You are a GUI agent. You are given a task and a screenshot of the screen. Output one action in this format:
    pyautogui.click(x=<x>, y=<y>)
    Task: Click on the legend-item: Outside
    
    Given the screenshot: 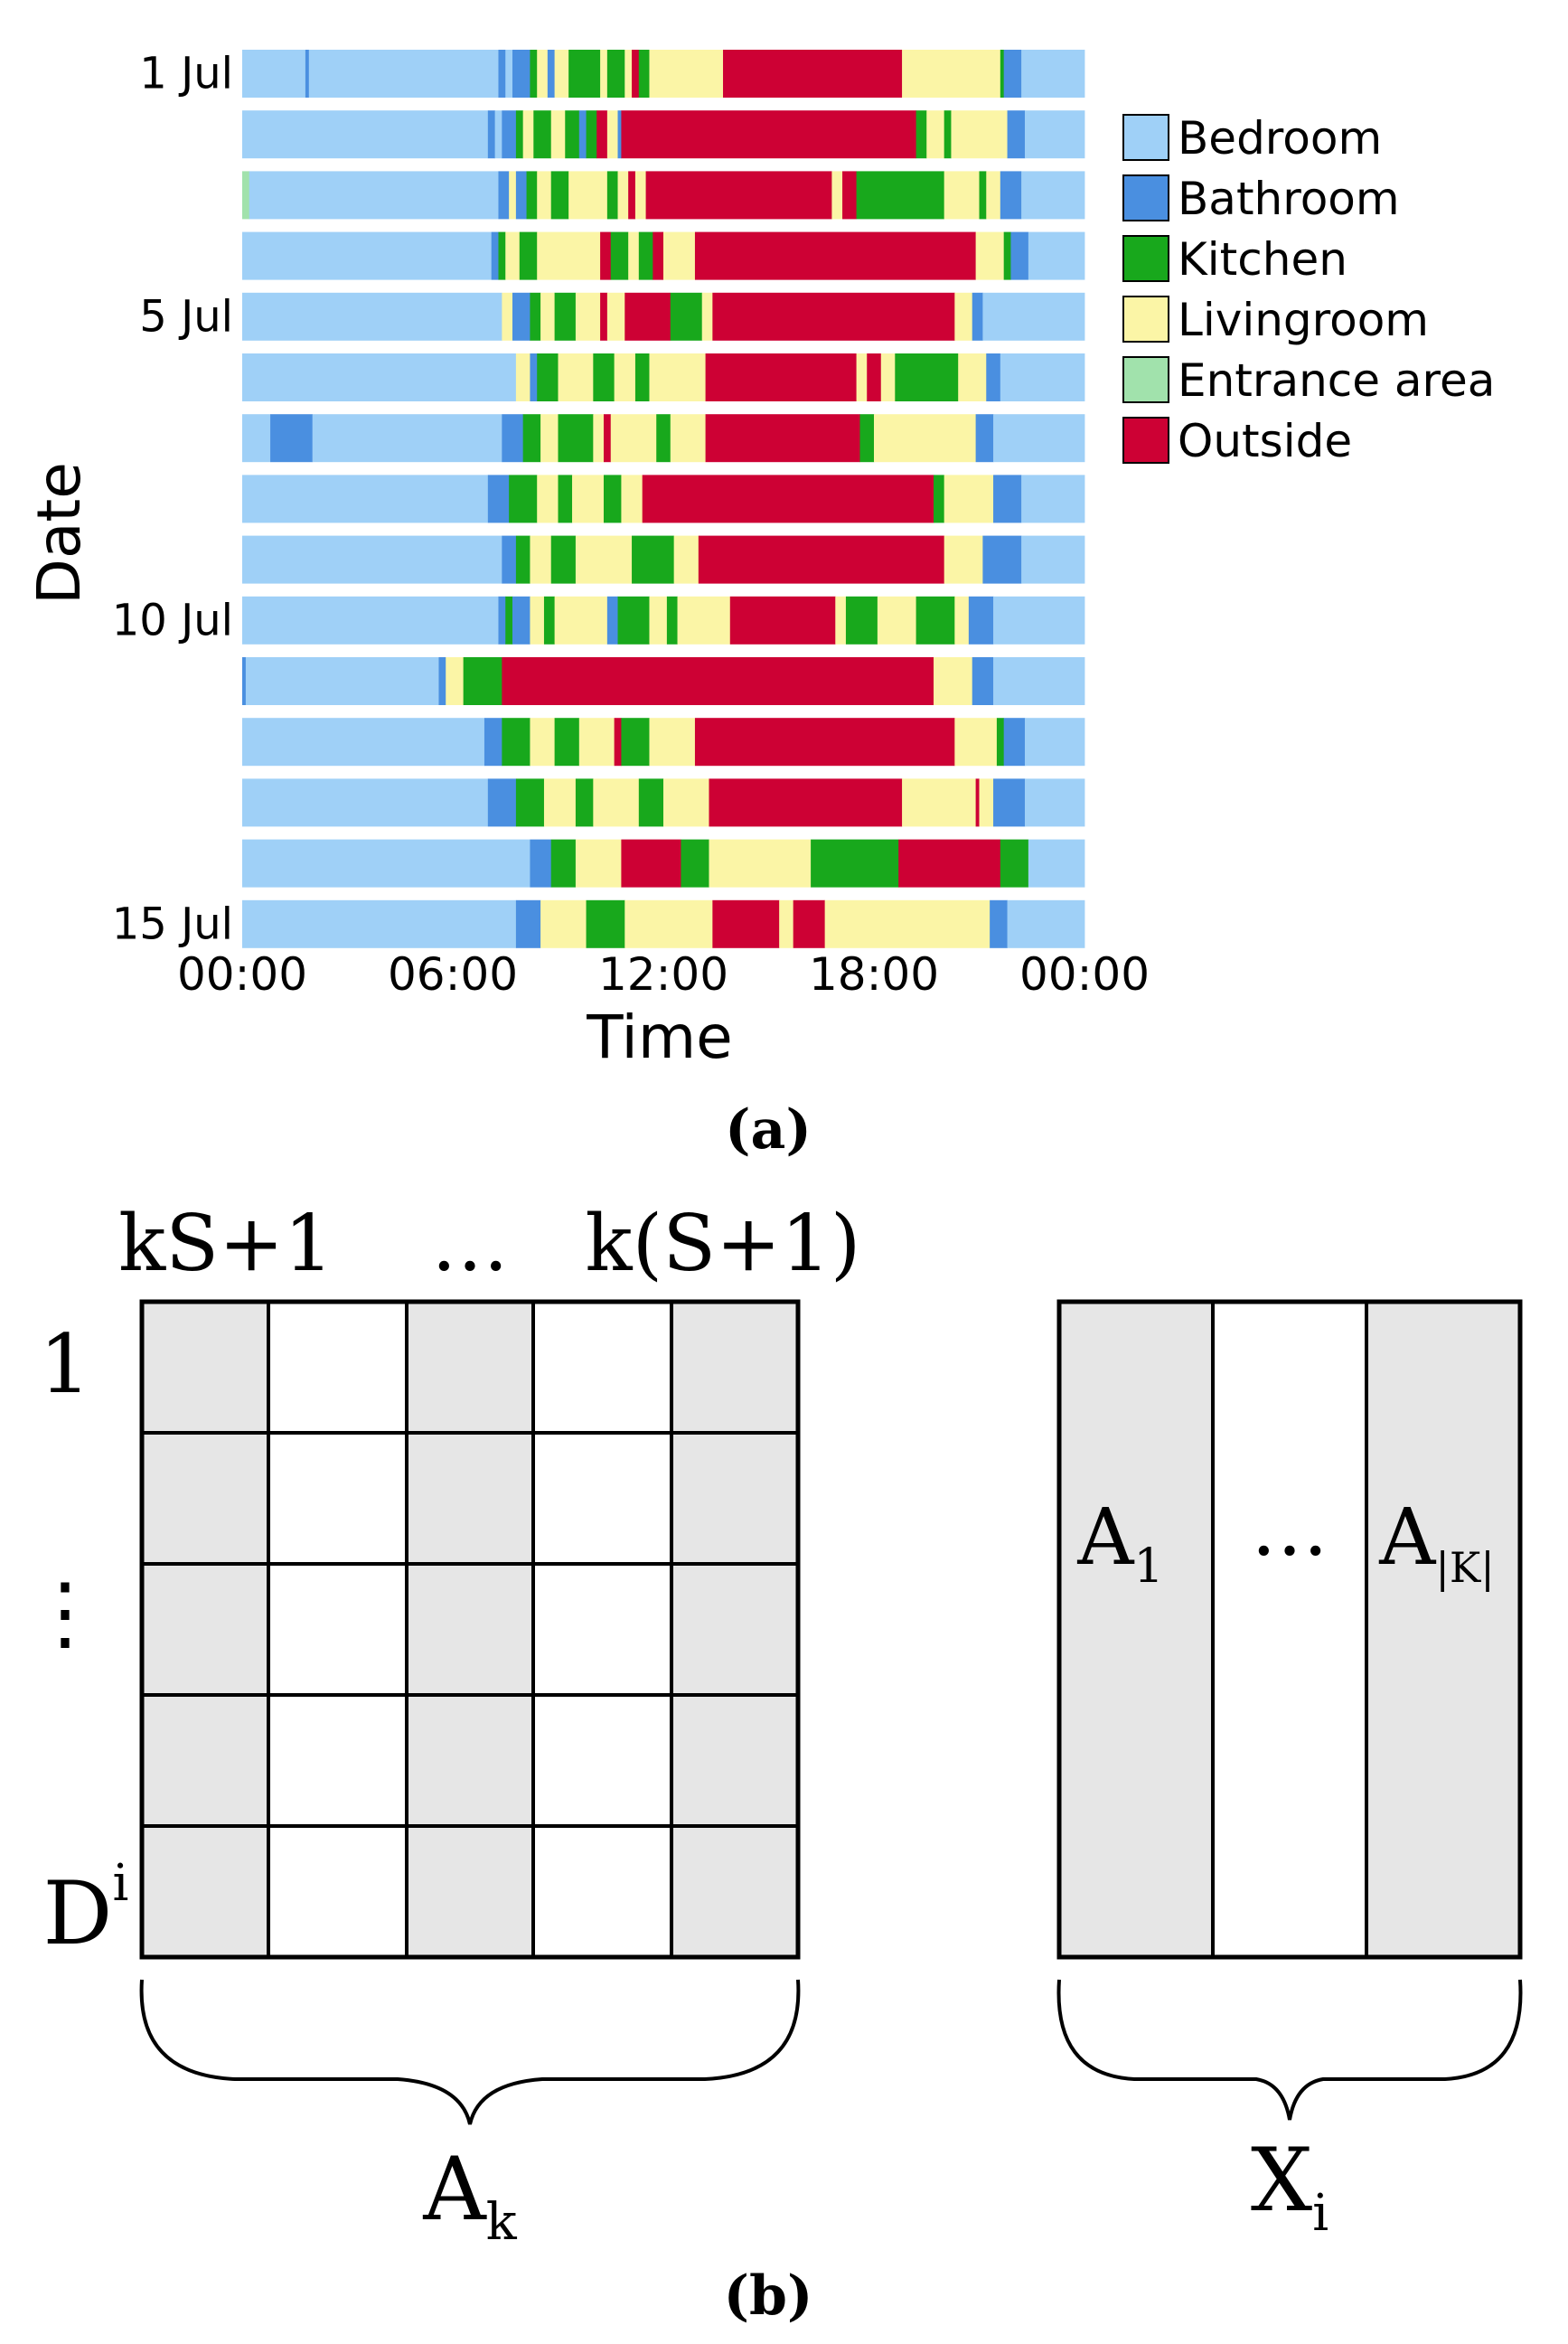 What is the action you would take?
    pyautogui.click(x=1237, y=441)
    